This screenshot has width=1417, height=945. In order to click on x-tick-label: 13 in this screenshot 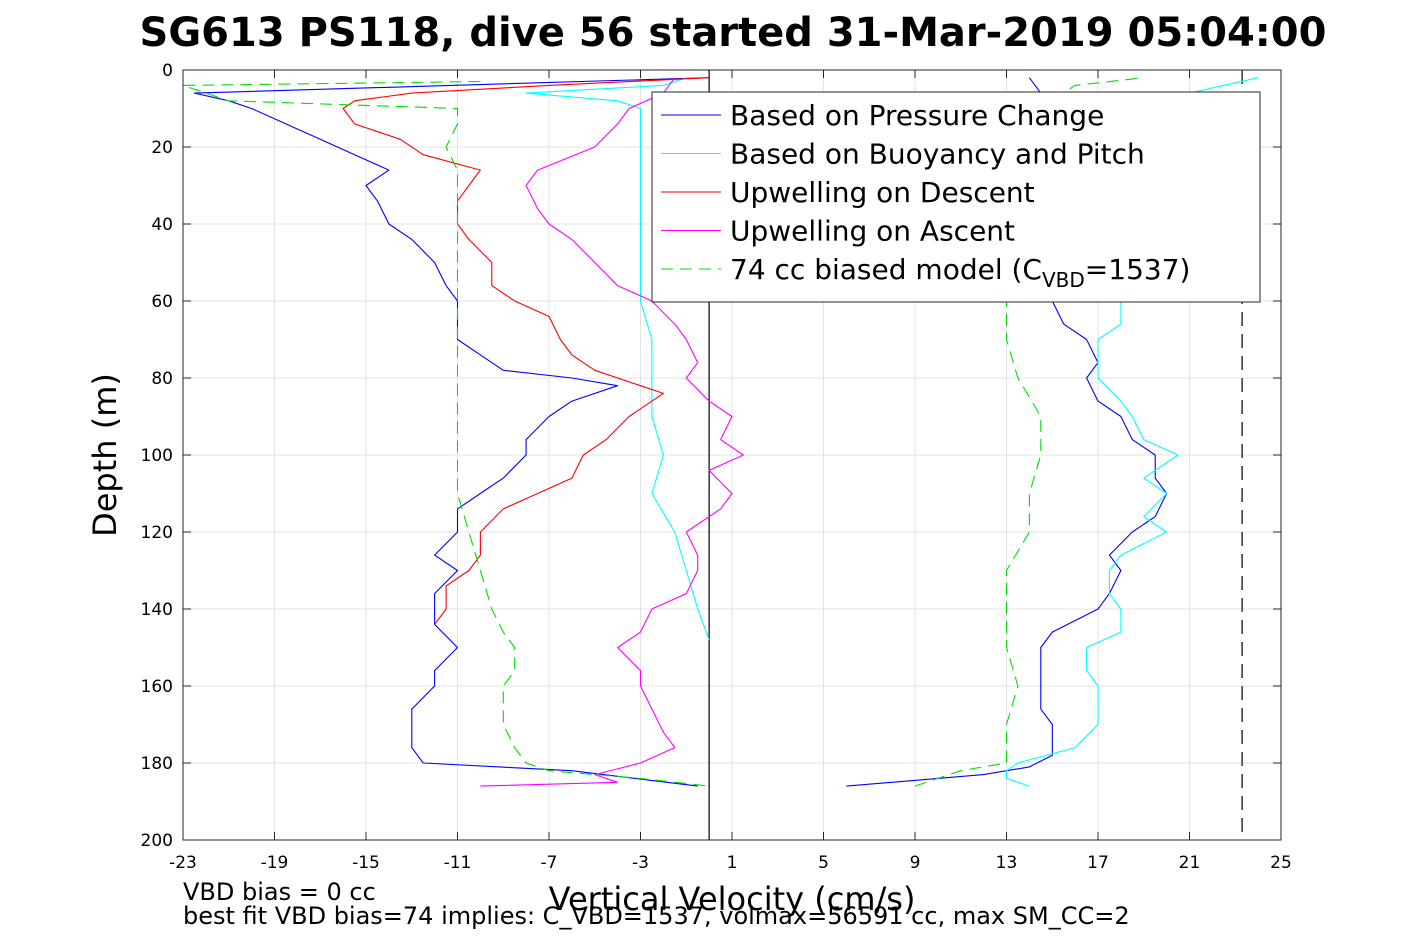, I will do `click(1007, 863)`.